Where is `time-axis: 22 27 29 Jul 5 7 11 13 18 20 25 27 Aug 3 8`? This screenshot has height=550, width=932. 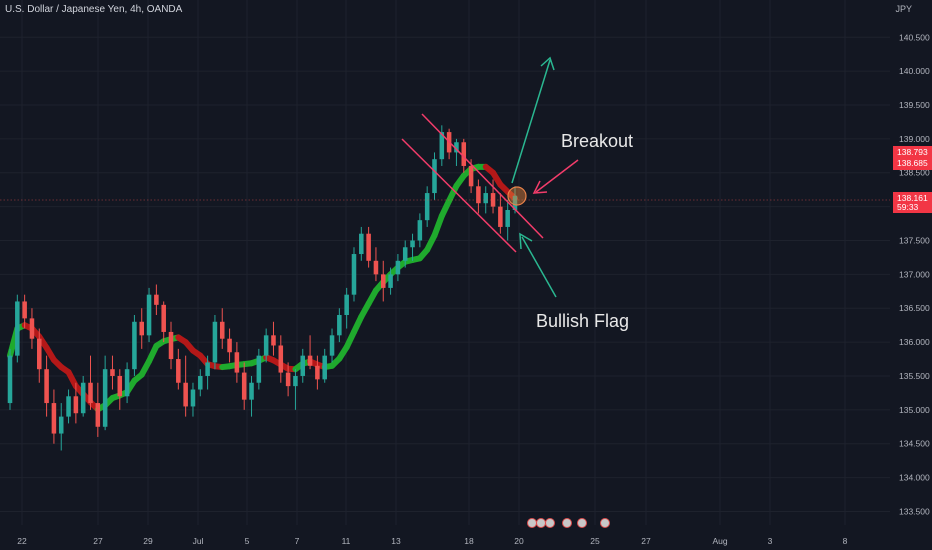 time-axis: 22 27 29 Jul 5 7 11 13 18 20 25 27 Aug 3 8 is located at coordinates (432, 541).